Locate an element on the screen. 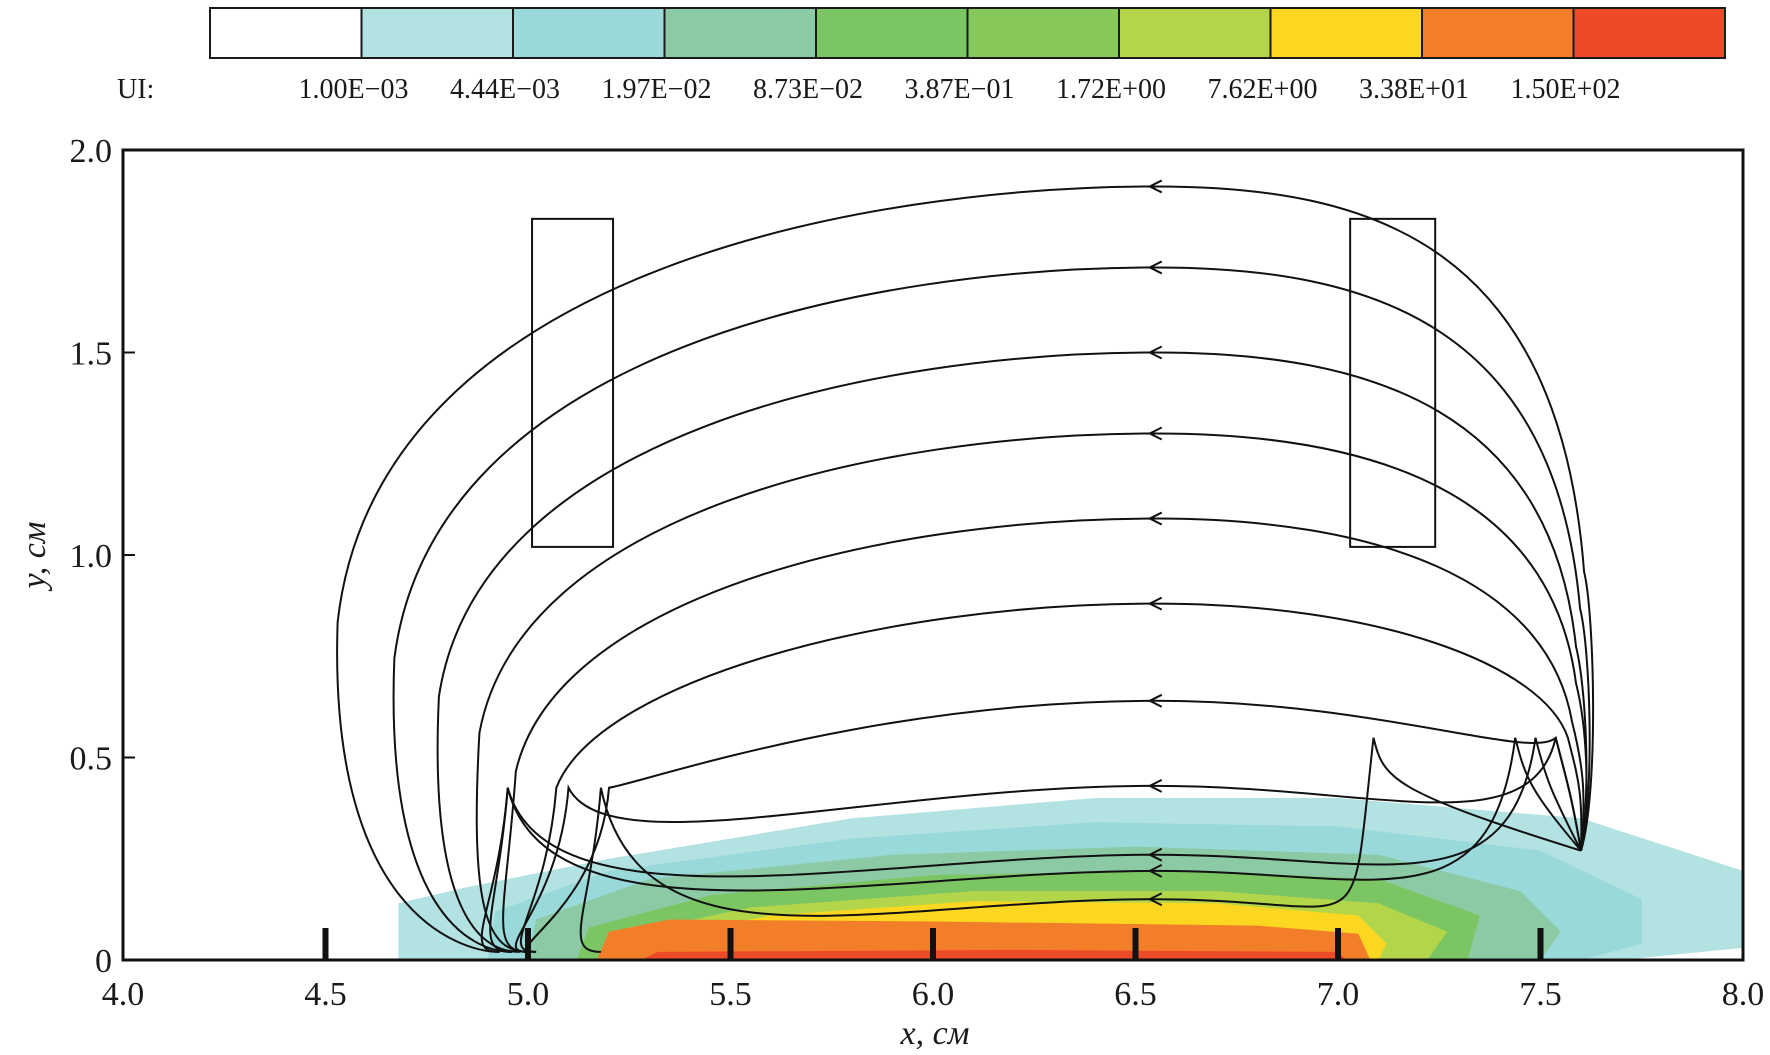  x-tick-label: 5.5 is located at coordinates (730, 994).